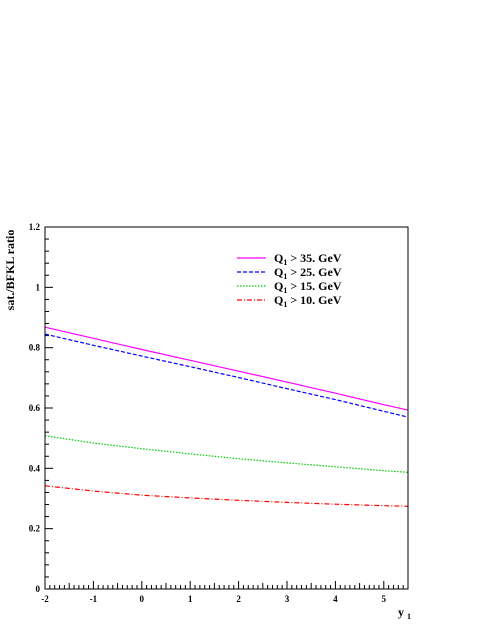 This screenshot has width=491, height=635. I want to click on legend-label-rest: > 15. GeV, so click(314, 286).